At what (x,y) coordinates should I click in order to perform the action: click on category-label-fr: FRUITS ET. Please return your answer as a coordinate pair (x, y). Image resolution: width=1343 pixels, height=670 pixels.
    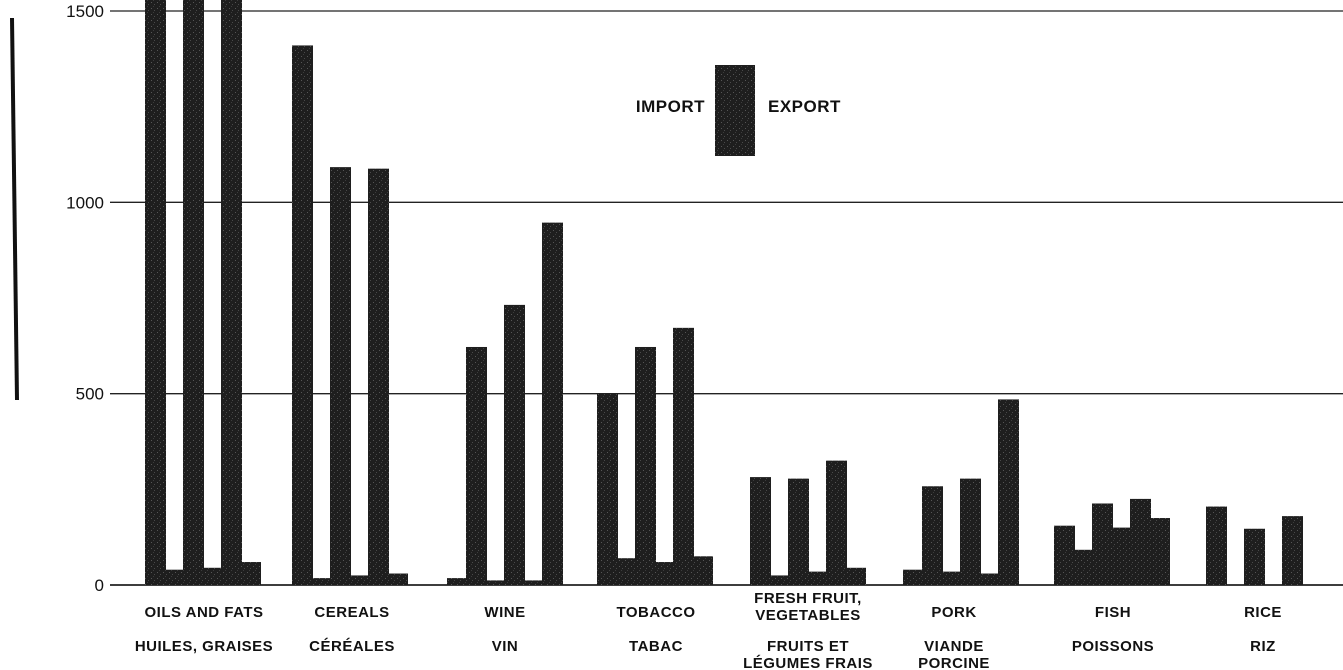
    Looking at the image, I should click on (808, 646).